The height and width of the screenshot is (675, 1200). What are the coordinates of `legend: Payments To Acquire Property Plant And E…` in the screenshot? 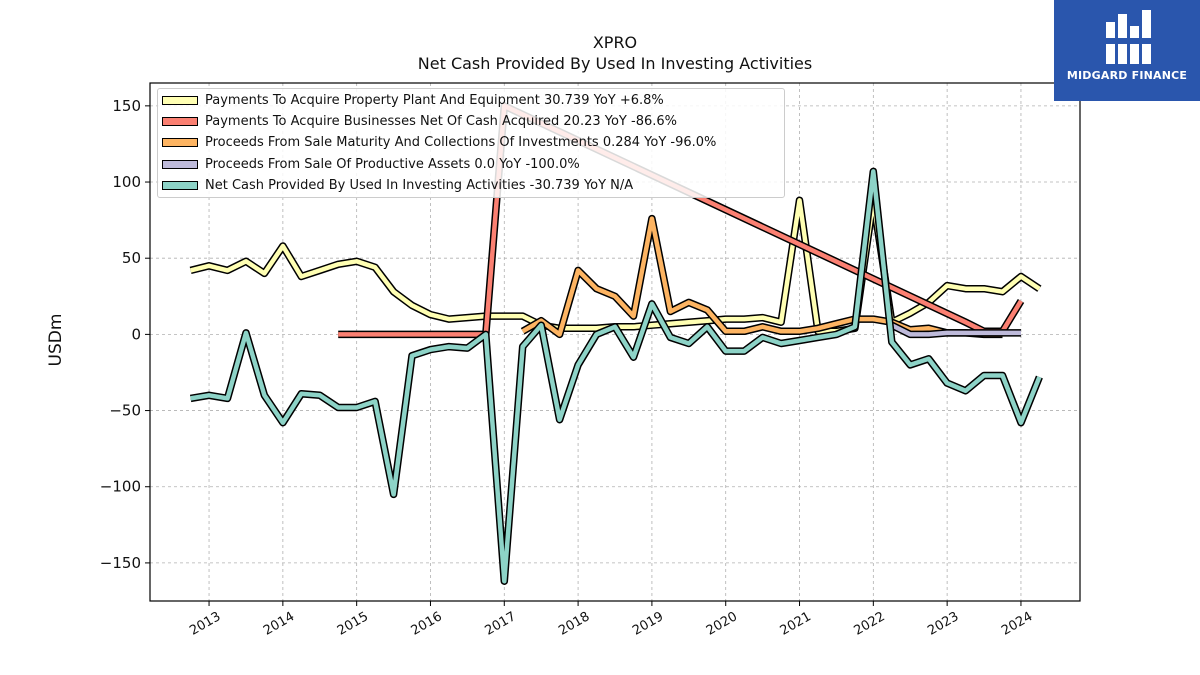 It's located at (471, 143).